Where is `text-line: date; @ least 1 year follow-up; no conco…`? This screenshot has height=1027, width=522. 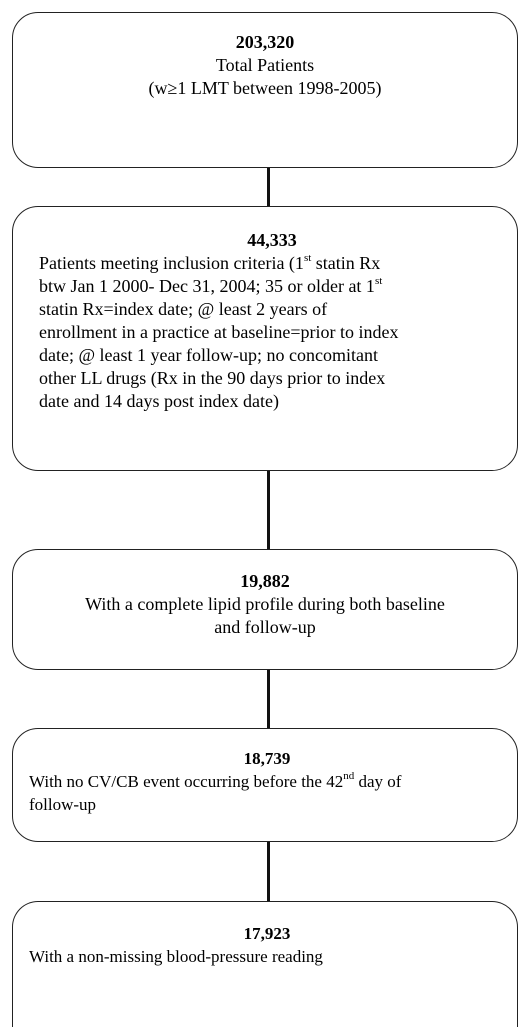
text-line: date; @ least 1 year follow-up; no conco… is located at coordinates (272, 355).